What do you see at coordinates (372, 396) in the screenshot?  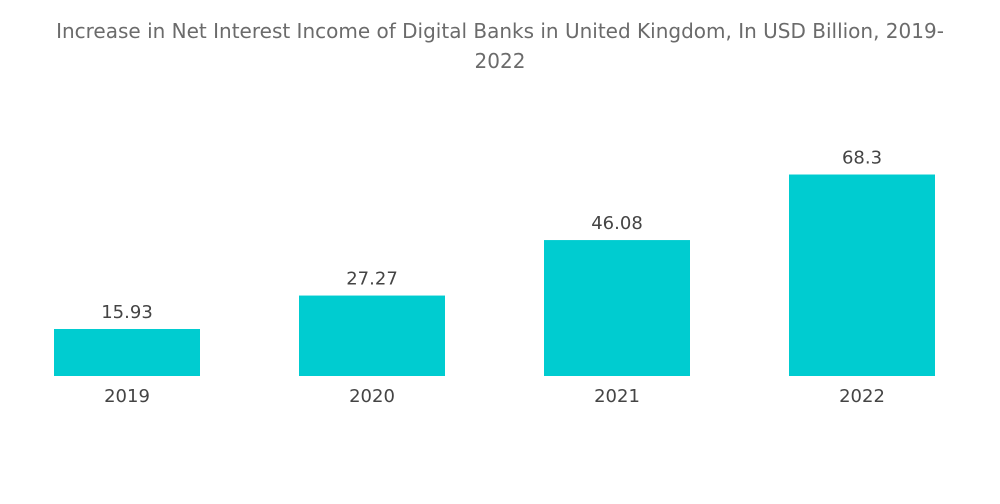 I see `x-tick-label-2020: 2020` at bounding box center [372, 396].